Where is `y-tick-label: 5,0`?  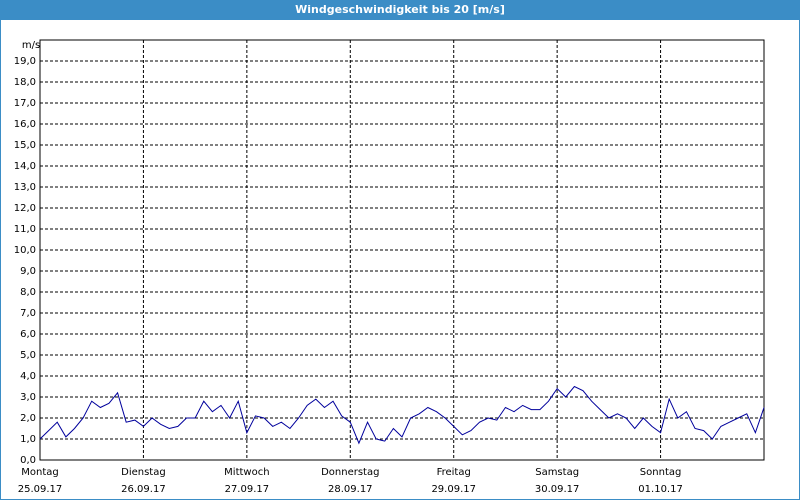
y-tick-label: 5,0 is located at coordinates (28, 355).